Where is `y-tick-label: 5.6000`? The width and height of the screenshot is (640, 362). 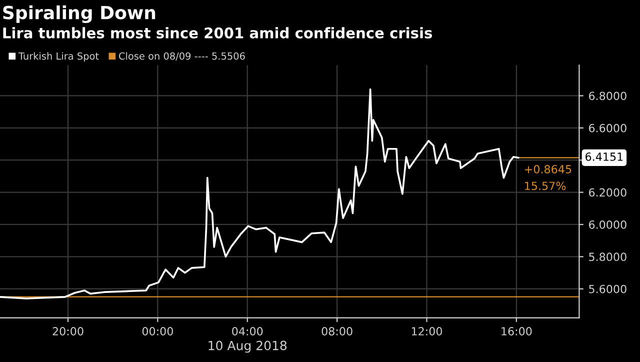
y-tick-label: 5.6000 is located at coordinates (607, 289).